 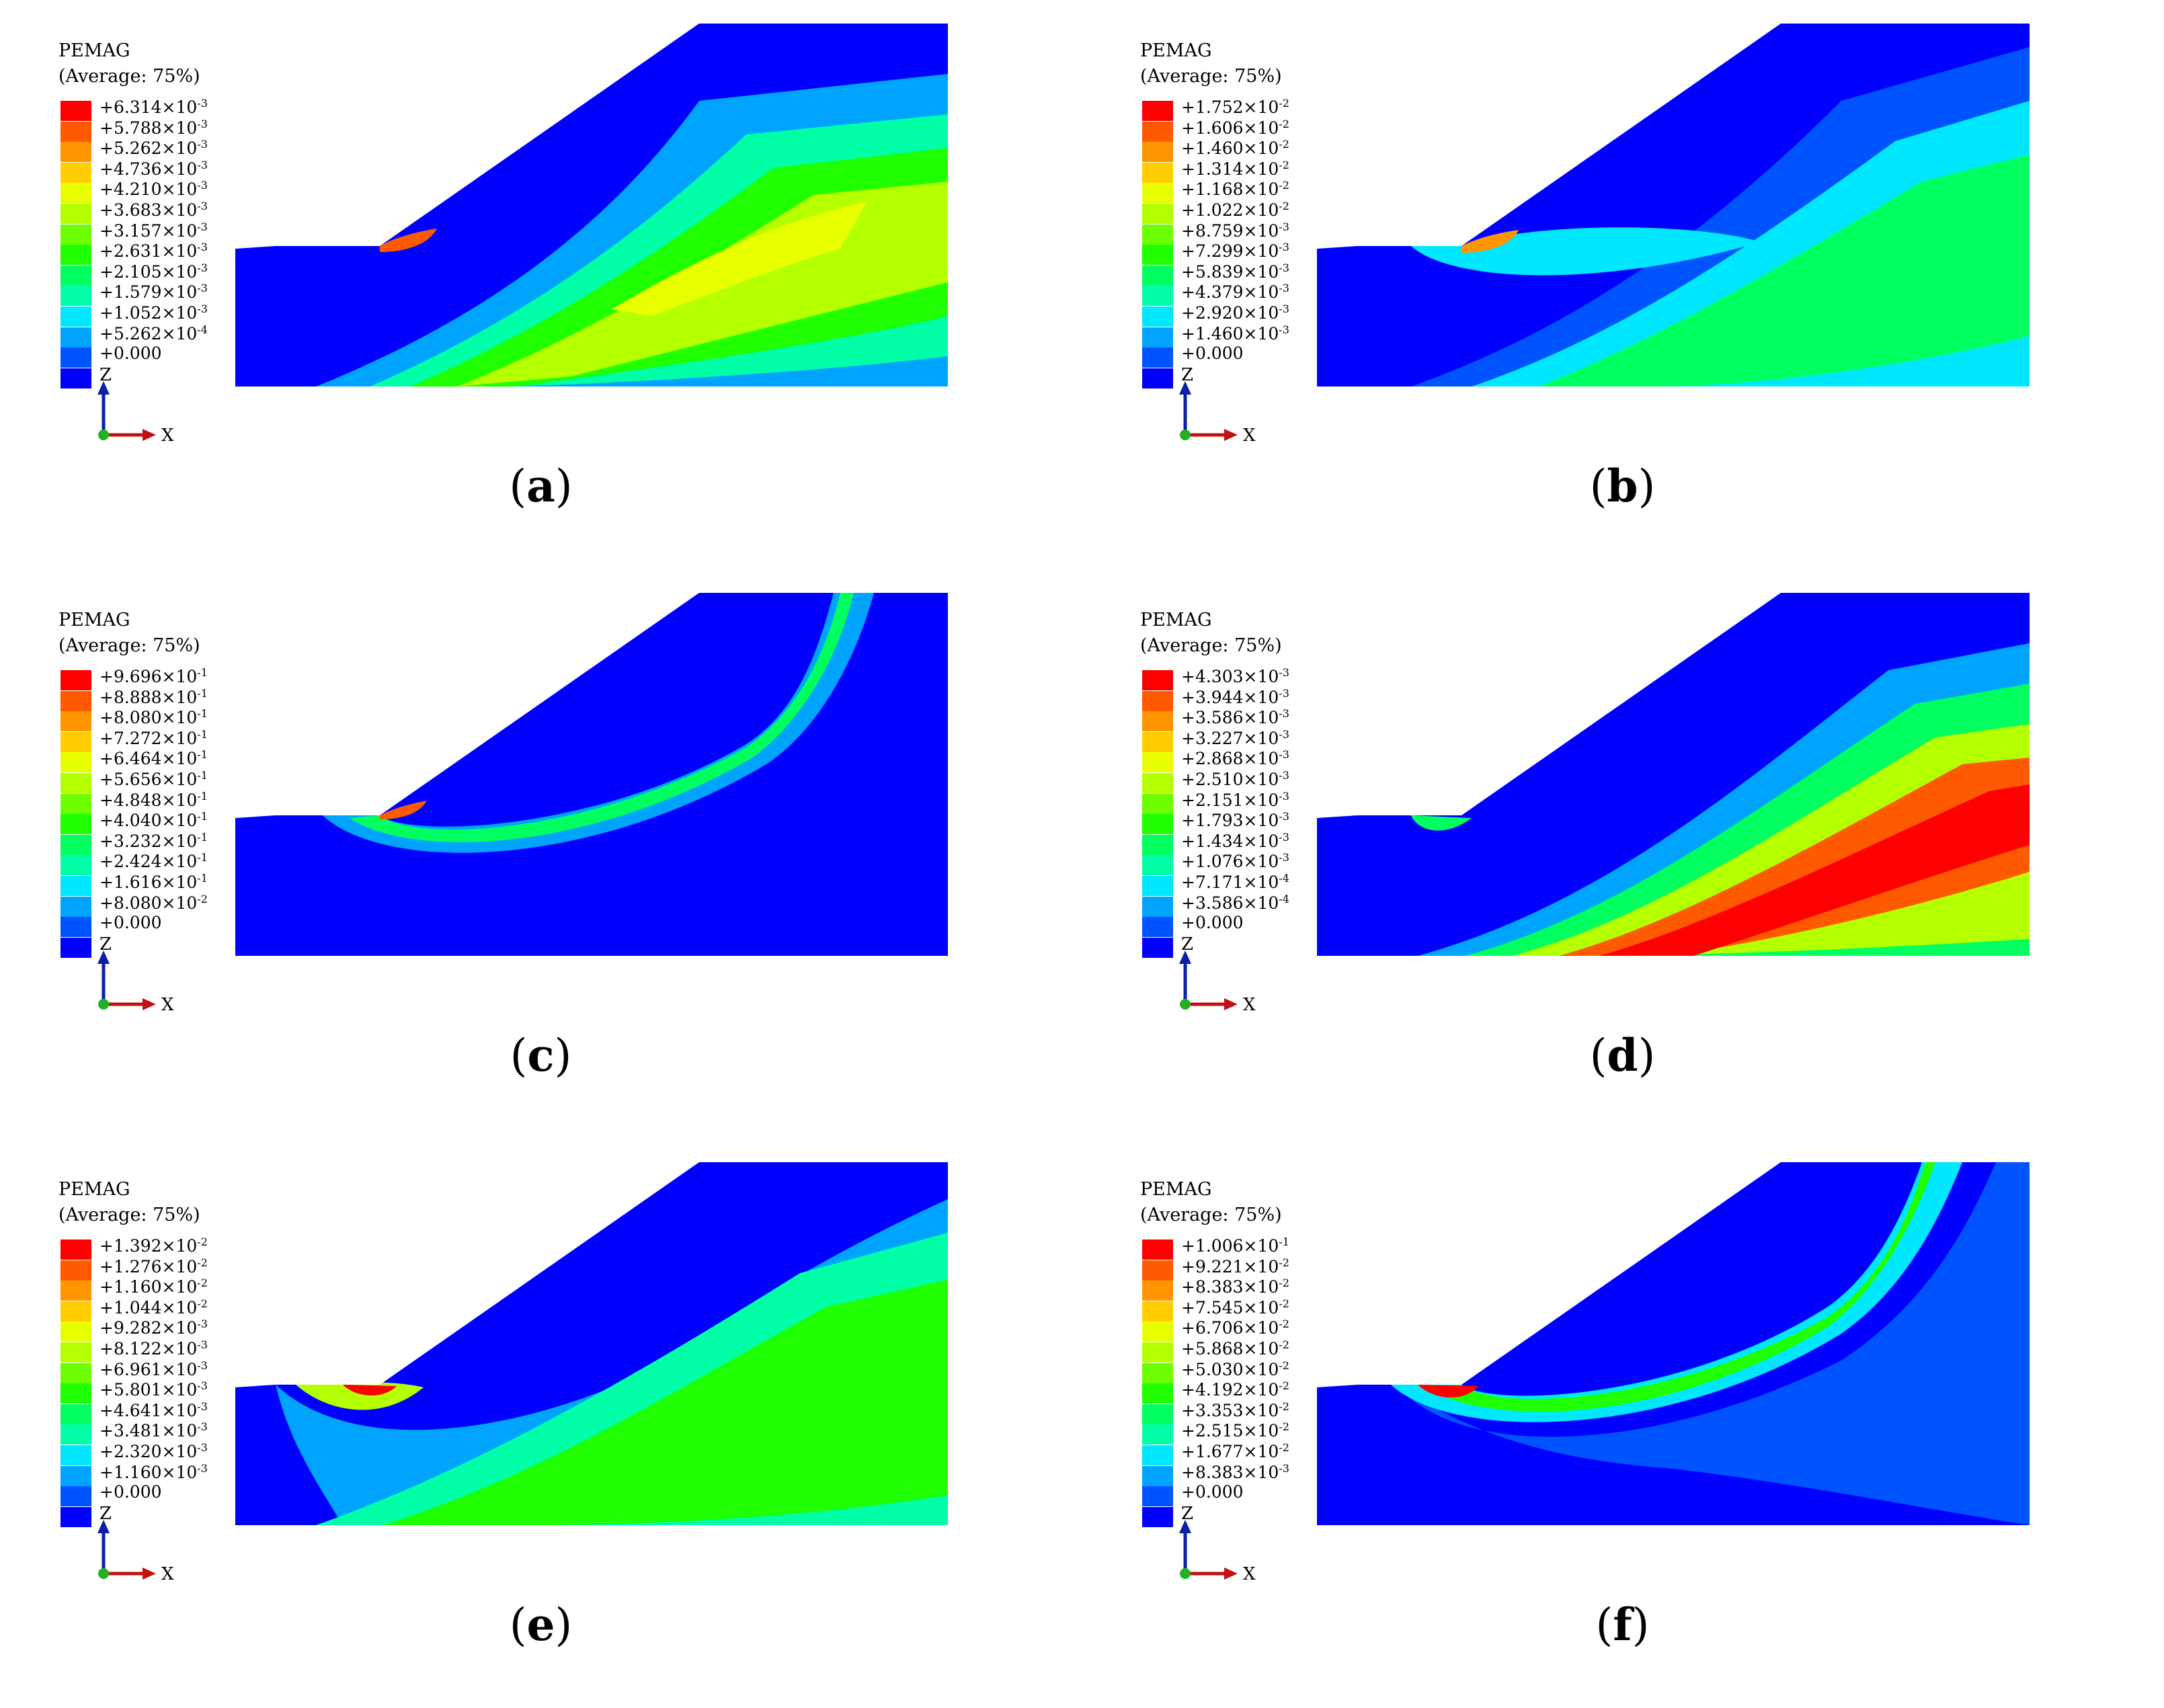 What do you see at coordinates (1249, 435) in the screenshot?
I see `x-axis-label: X` at bounding box center [1249, 435].